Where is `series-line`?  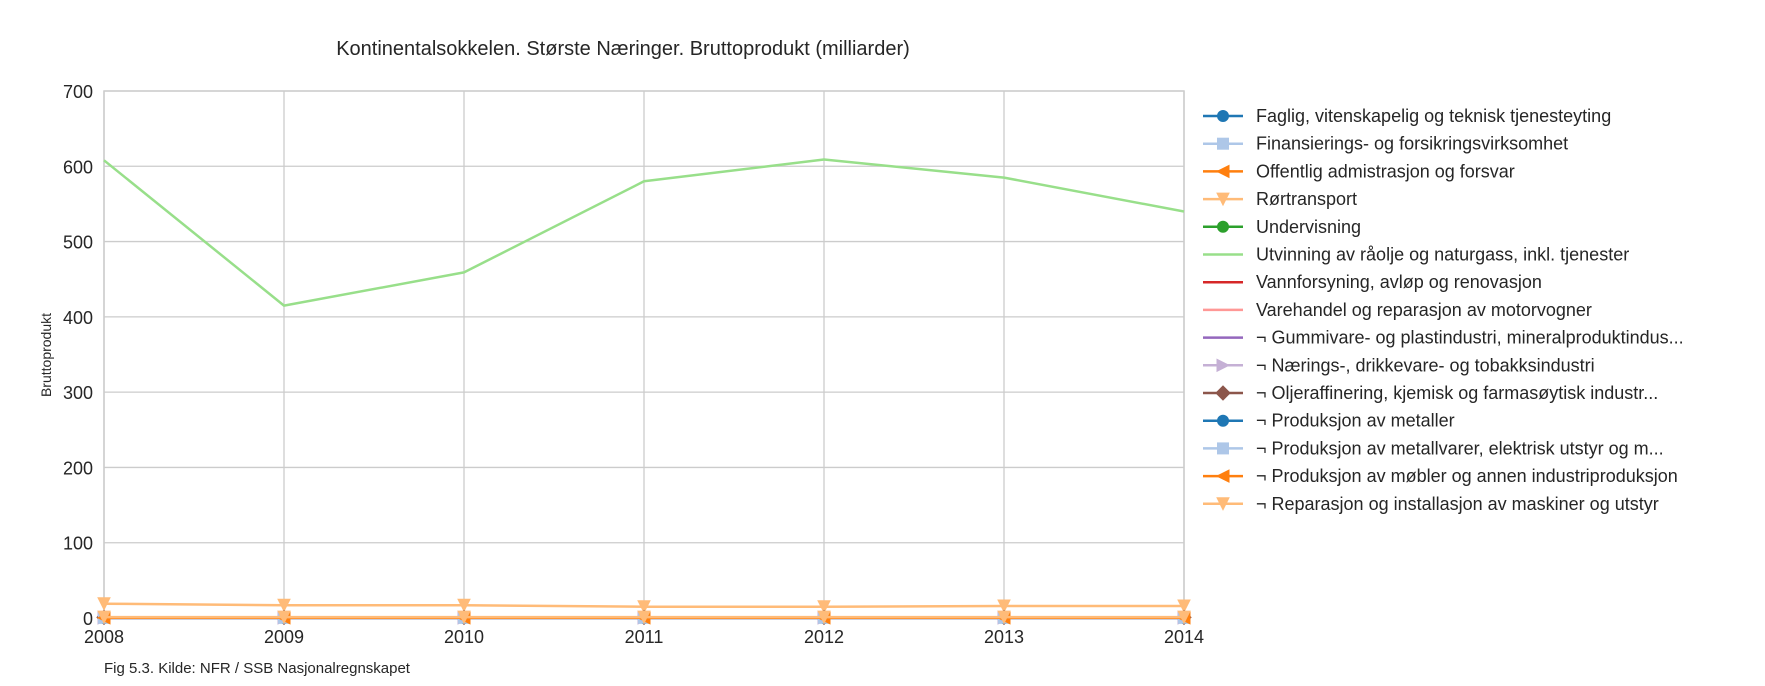
series-line is located at coordinates (644, 232).